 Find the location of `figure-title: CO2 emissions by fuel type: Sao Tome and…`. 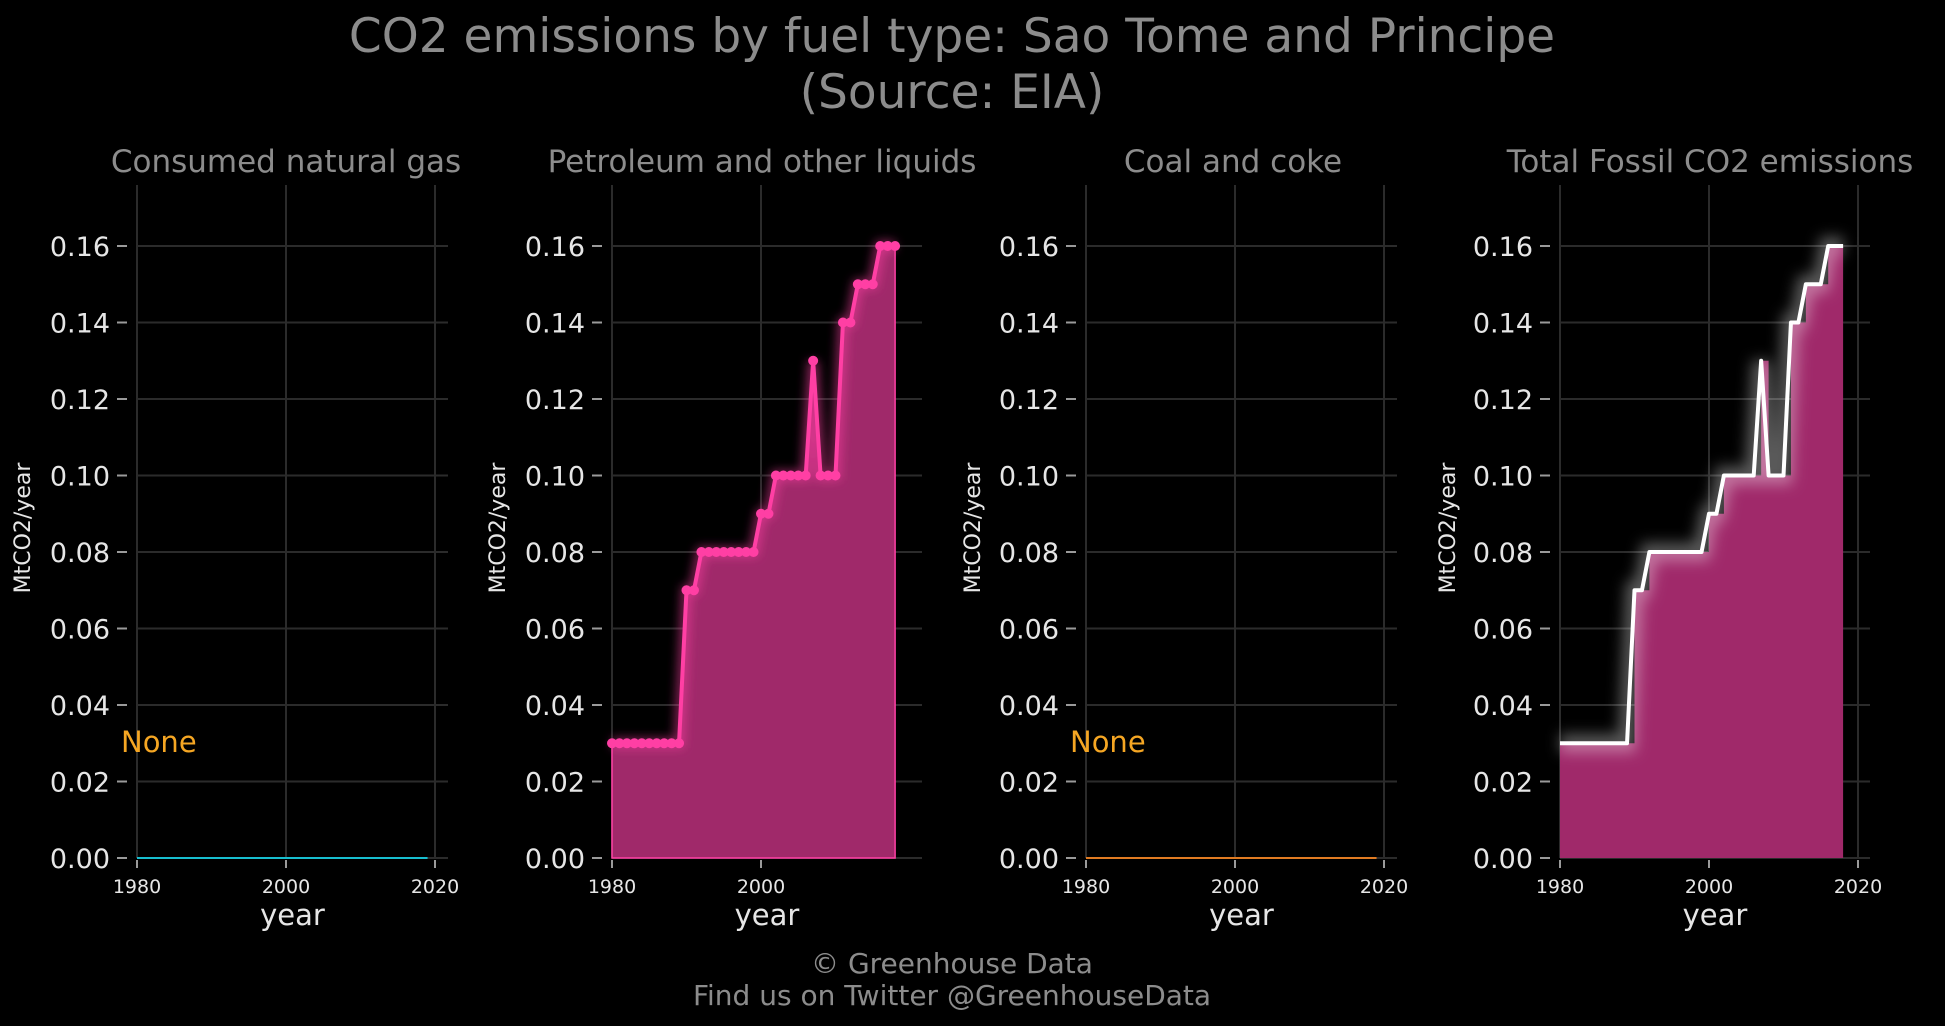

figure-title: CO2 emissions by fuel type: Sao Tome and… is located at coordinates (952, 36).